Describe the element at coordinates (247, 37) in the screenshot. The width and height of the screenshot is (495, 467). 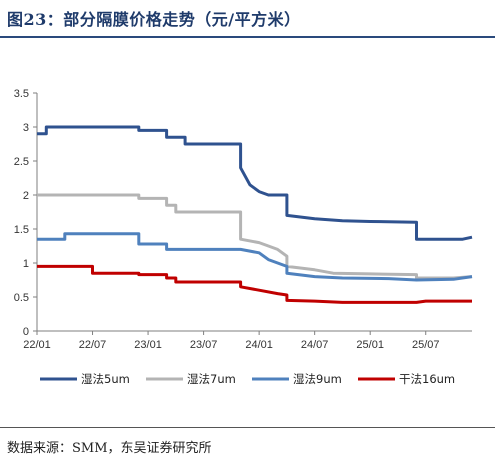
I see `title-rule` at that location.